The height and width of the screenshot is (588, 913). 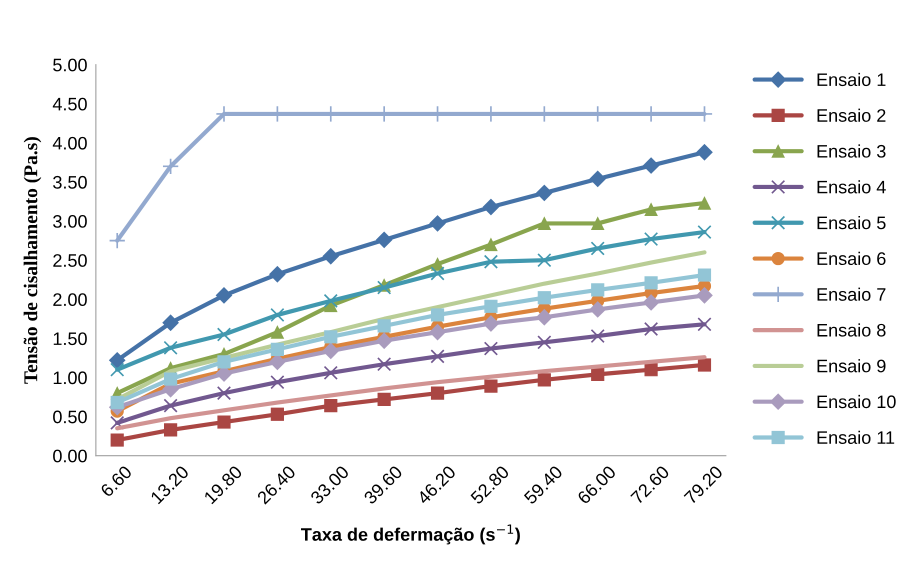 What do you see at coordinates (852, 259) in the screenshot?
I see `legend-label: Ensaio 6` at bounding box center [852, 259].